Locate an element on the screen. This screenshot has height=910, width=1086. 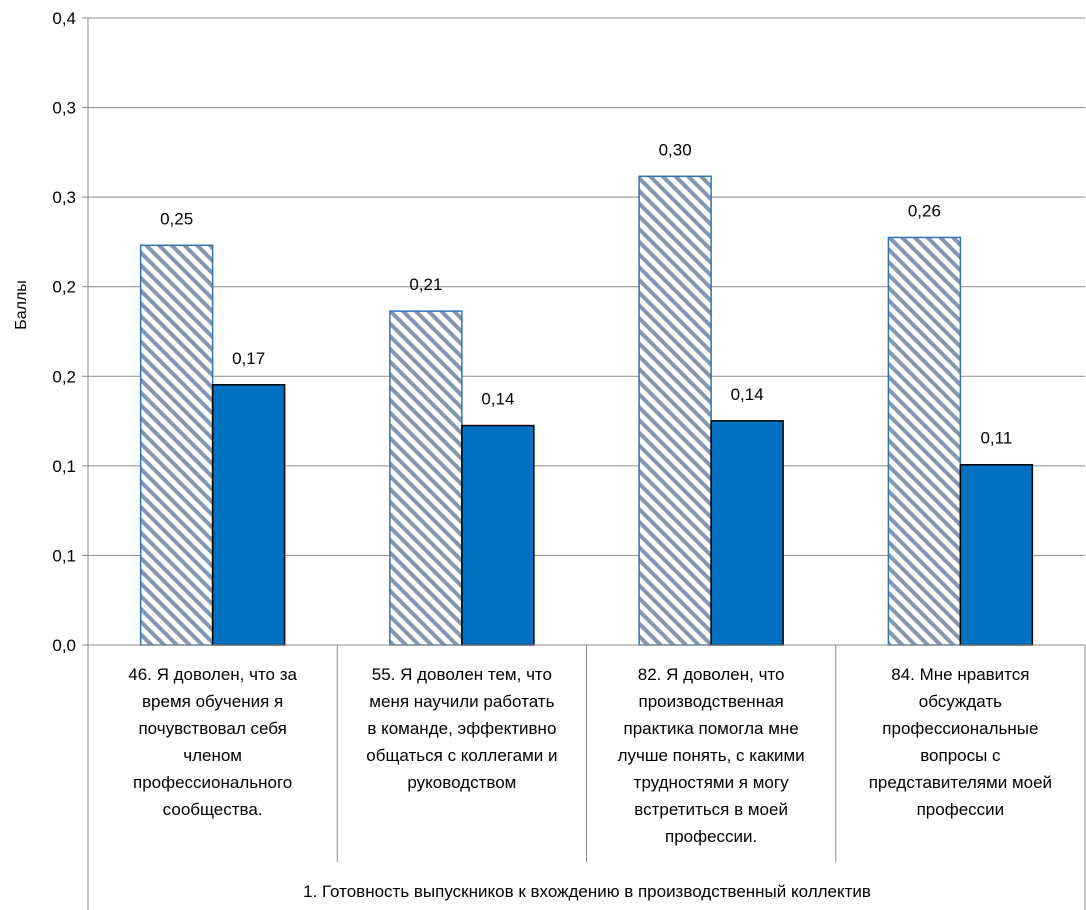
category-label-line: представителями моей is located at coordinates (960, 782).